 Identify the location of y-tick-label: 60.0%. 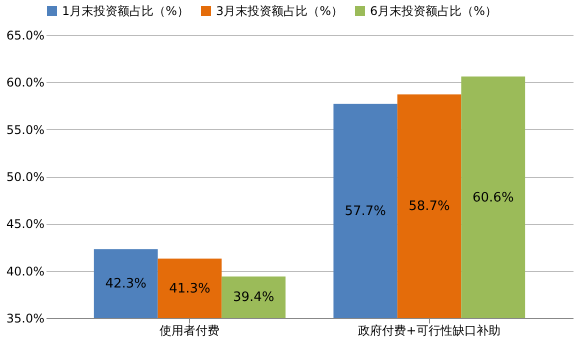
(25, 83).